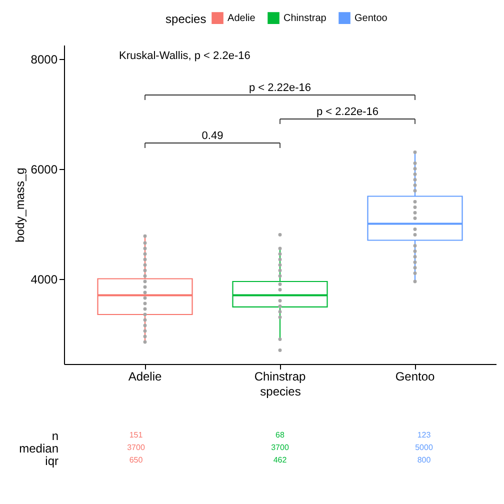 This screenshot has width=504, height=504. I want to click on text: n, so click(55, 435).